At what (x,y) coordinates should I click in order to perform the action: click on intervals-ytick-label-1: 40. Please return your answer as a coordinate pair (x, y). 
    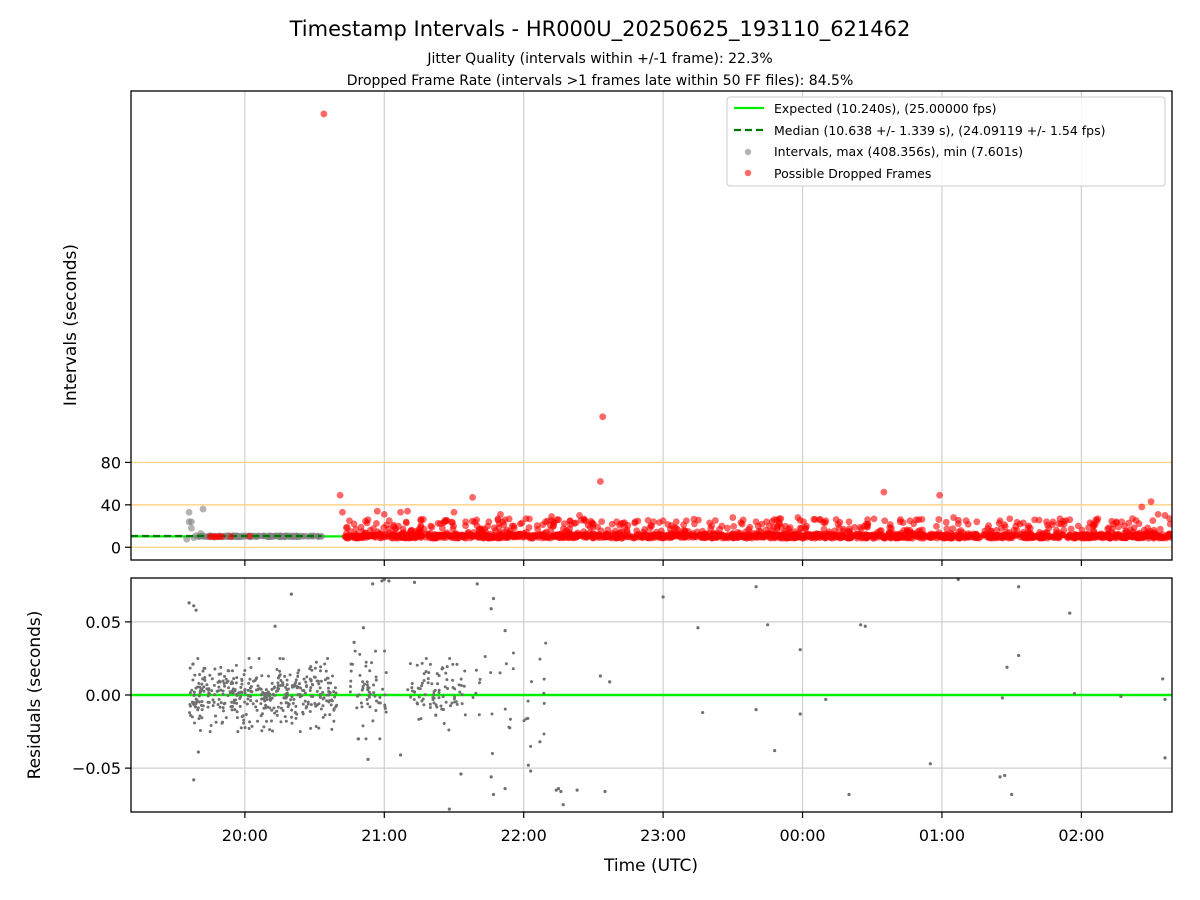
    Looking at the image, I should click on (111, 505).